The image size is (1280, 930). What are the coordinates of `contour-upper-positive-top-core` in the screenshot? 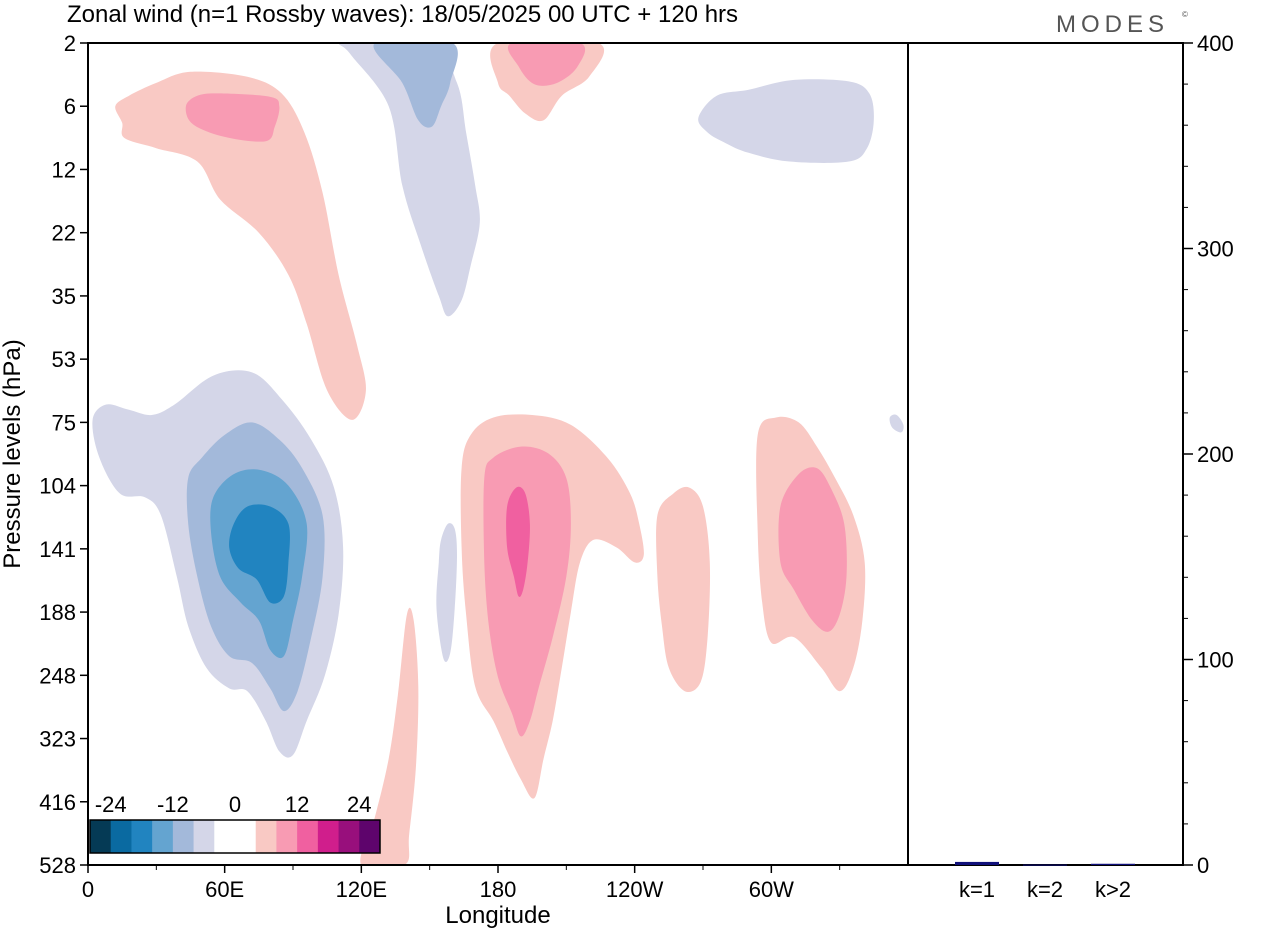 It's located at (546, 64).